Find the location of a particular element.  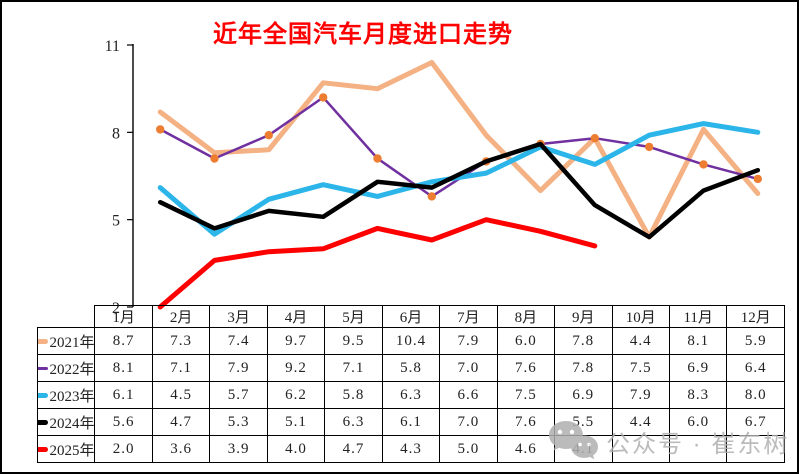

table-cell: 4.0 is located at coordinates (296, 449).